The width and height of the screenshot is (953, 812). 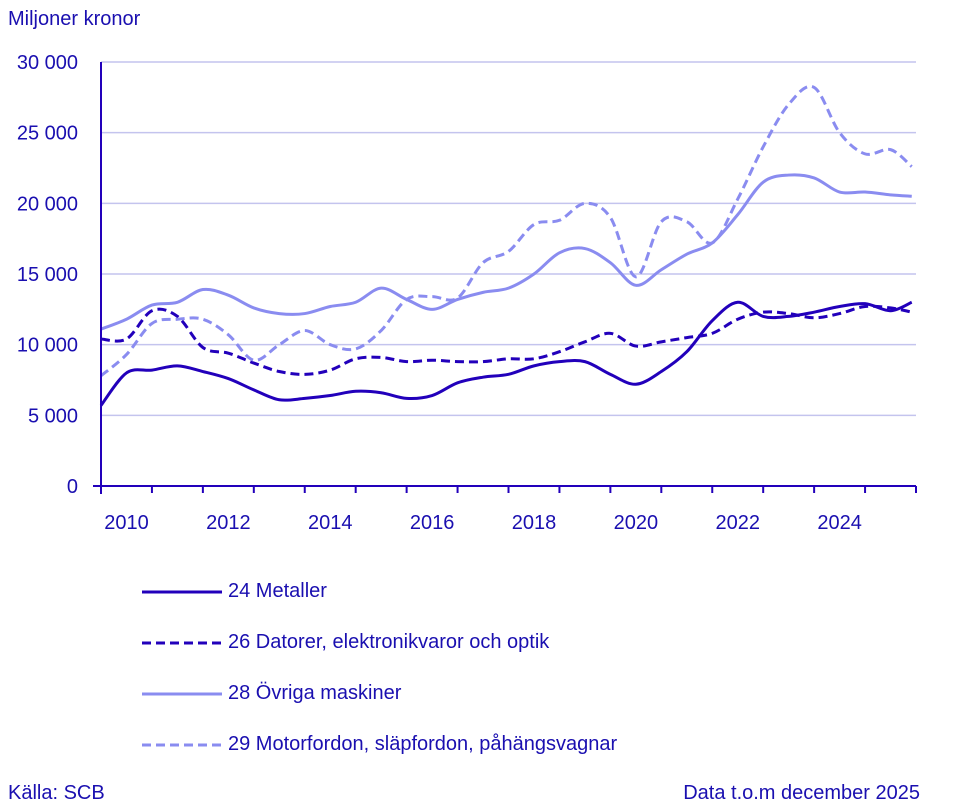 I want to click on x-tick-label: 2022, so click(x=737, y=523).